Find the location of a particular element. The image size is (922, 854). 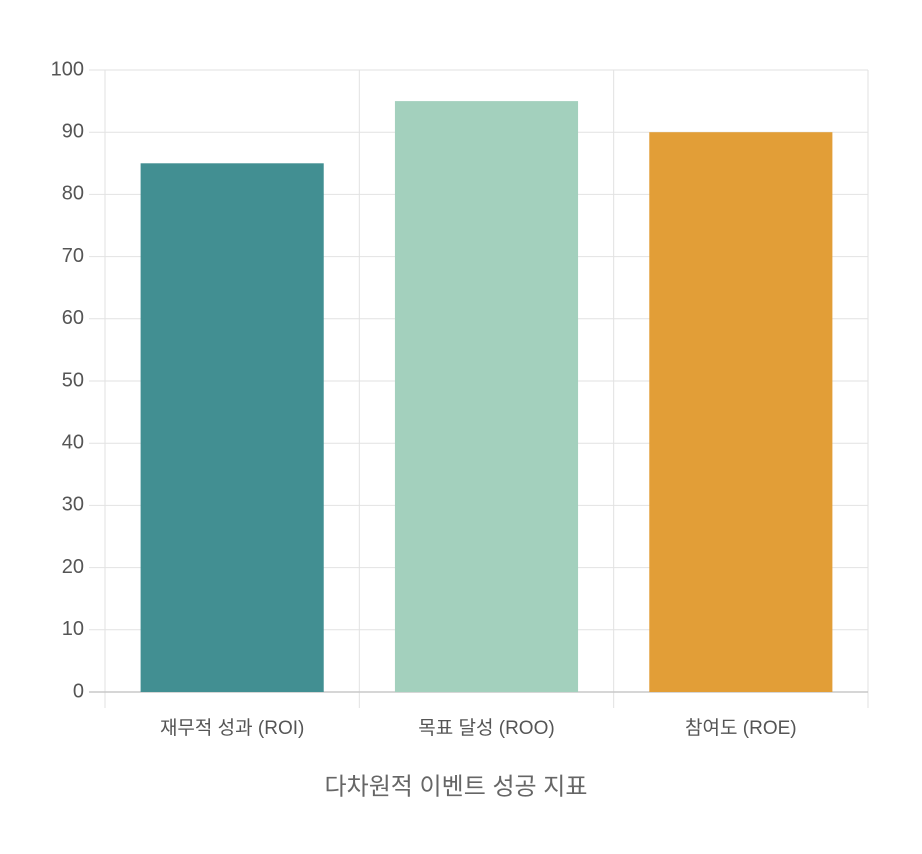

x-tick-label: 목표 달성 (ROO) is located at coordinates (486, 728).